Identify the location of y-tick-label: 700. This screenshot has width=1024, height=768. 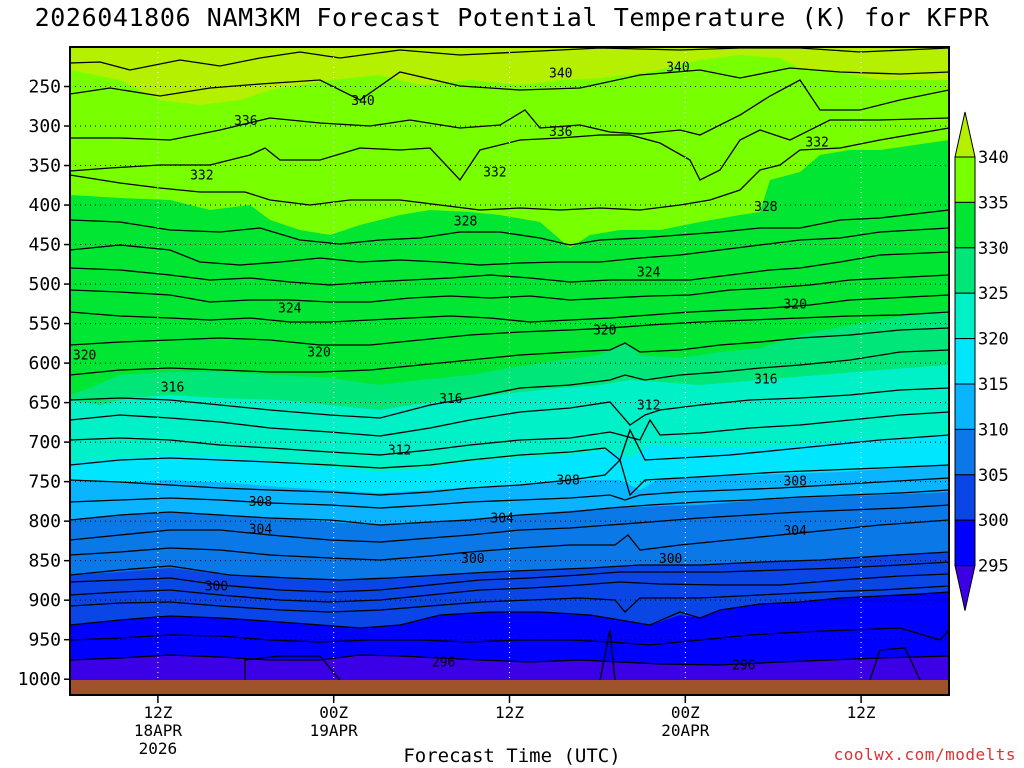
(44, 442).